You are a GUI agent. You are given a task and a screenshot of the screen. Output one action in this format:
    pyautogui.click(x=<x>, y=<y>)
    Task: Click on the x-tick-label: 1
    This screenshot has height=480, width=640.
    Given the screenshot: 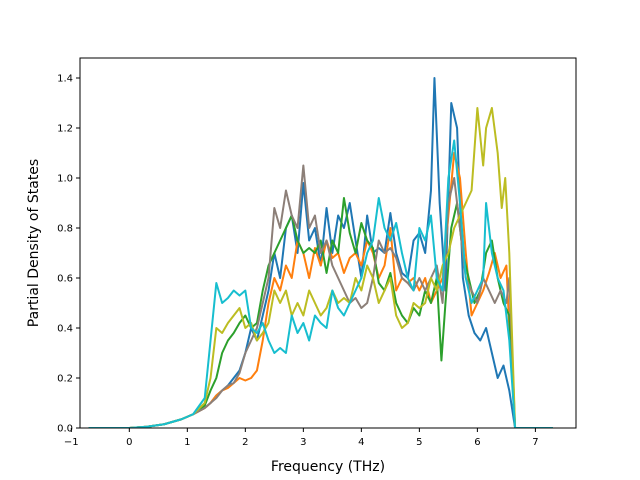 What is the action you would take?
    pyautogui.click(x=187, y=442)
    